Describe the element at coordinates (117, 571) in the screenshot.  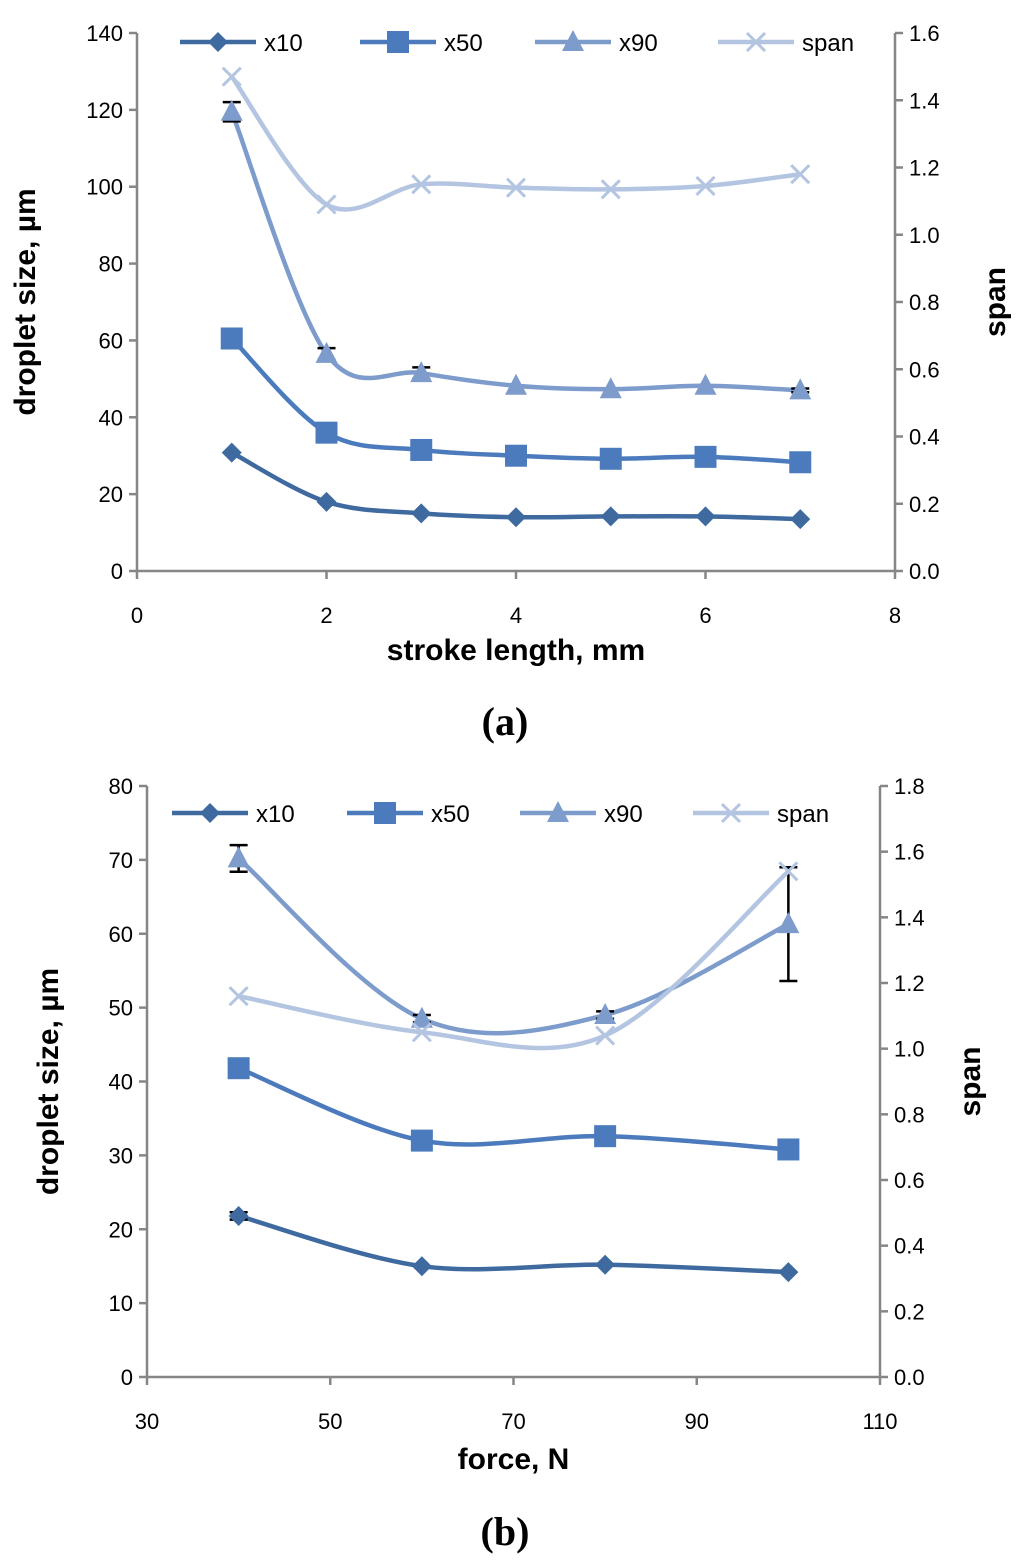
I see `y-tick-label: 0` at that location.